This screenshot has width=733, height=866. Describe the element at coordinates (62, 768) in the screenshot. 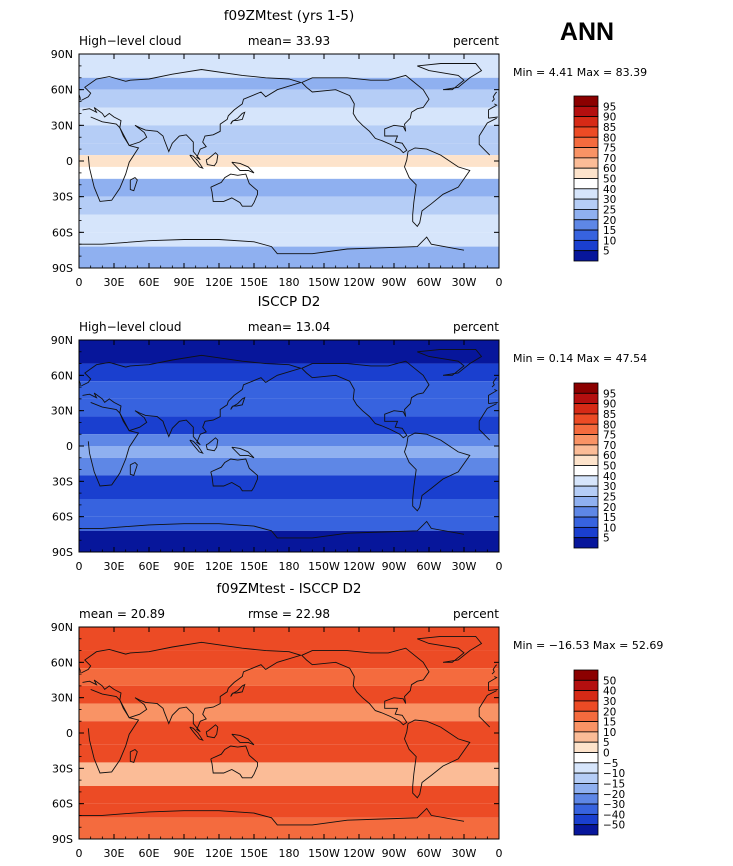

I see `y-tick-label: 30S` at that location.